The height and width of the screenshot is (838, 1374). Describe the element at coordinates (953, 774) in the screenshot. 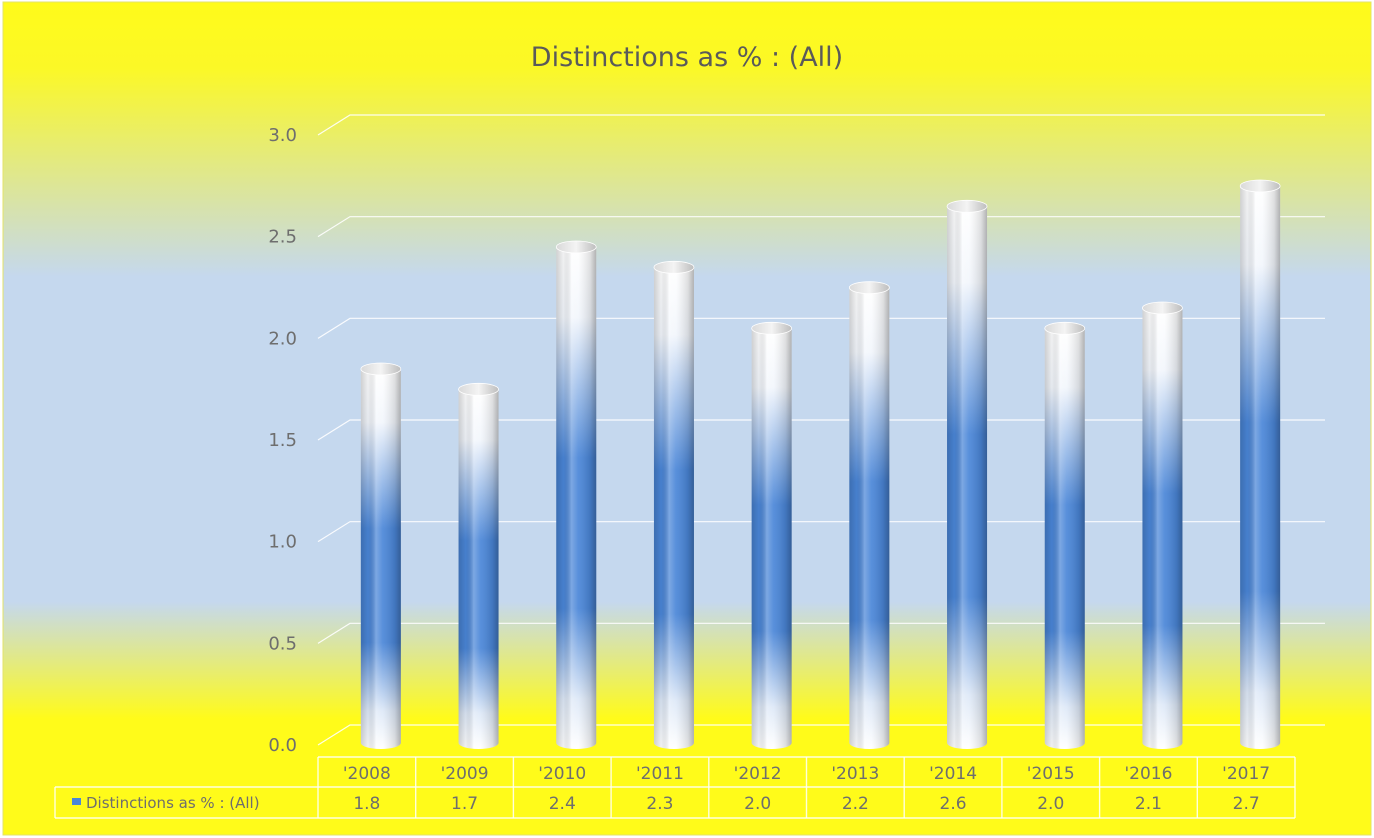

I see `x-category-label: '2014` at that location.